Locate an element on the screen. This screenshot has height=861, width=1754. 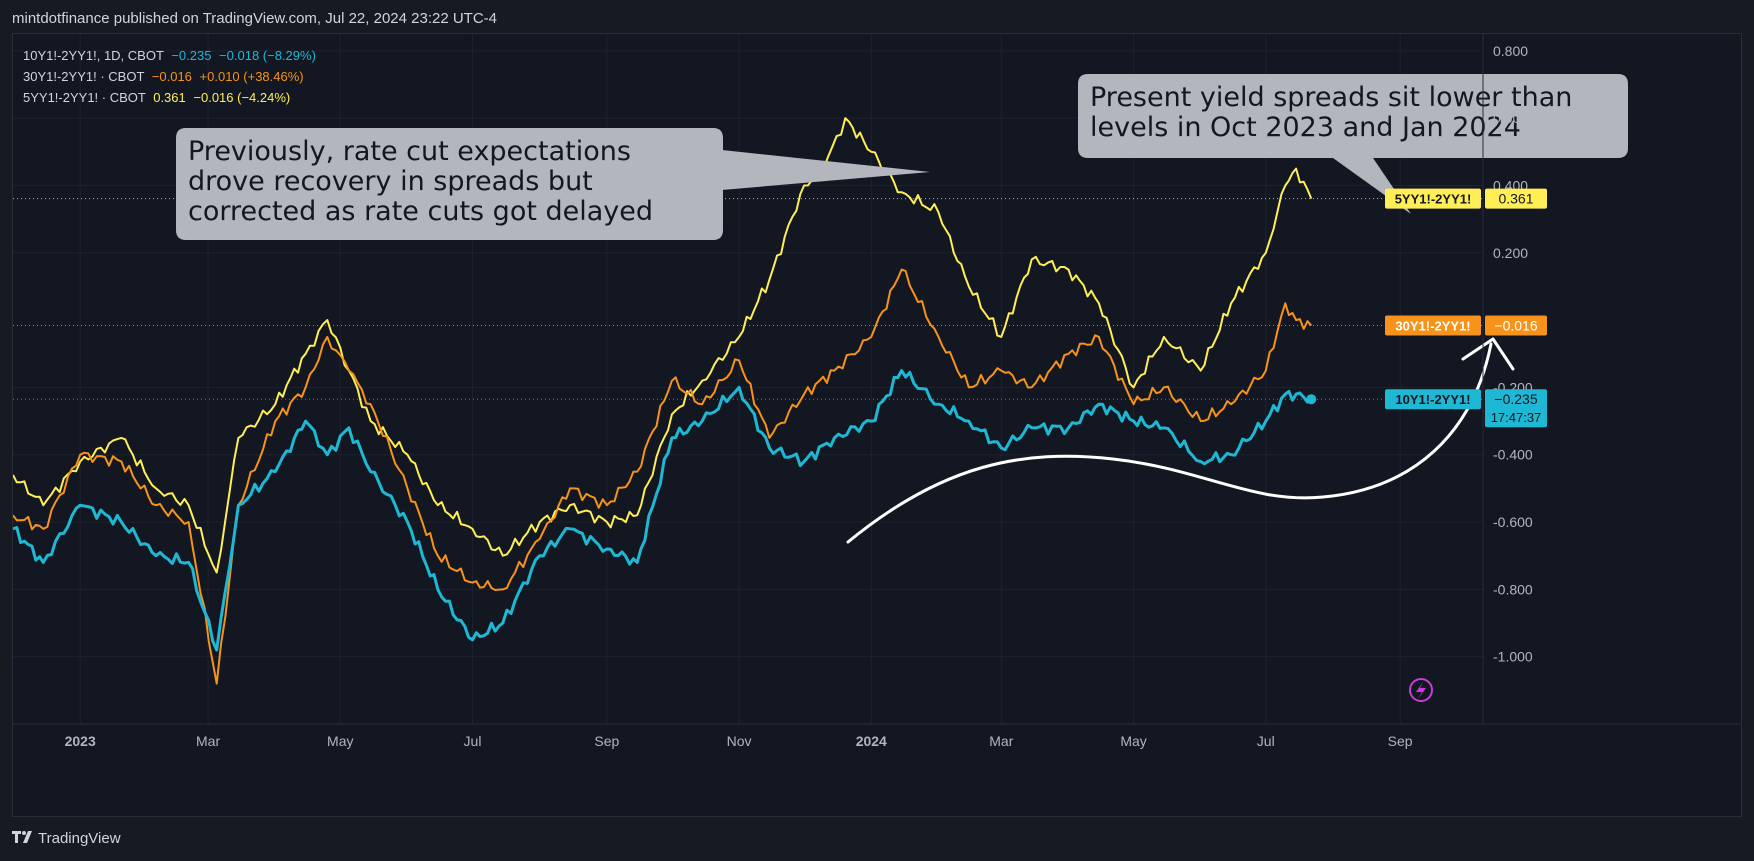
right-callout-line: levels in Oct 2023 and Jan 2024 is located at coordinates (1305, 127).